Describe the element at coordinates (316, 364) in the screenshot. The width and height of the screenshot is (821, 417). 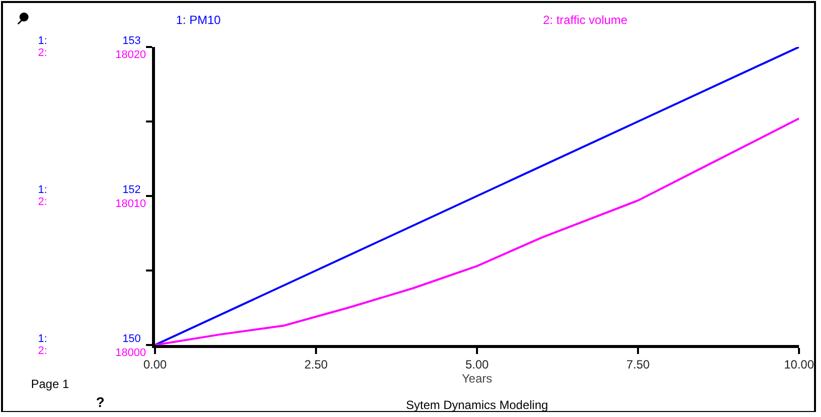
I see `x-tick-label: 2.50` at that location.